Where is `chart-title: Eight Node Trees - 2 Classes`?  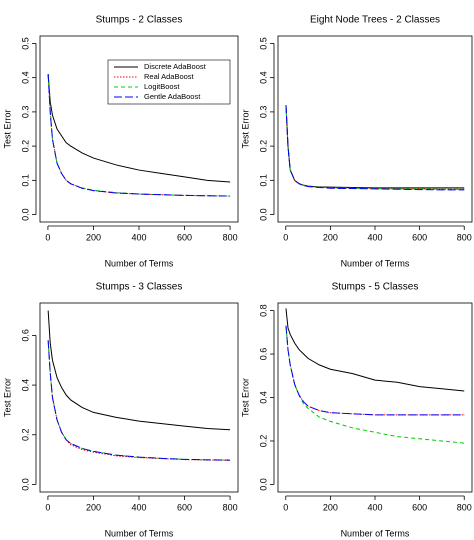 chart-title: Eight Node Trees - 2 Classes is located at coordinates (375, 20).